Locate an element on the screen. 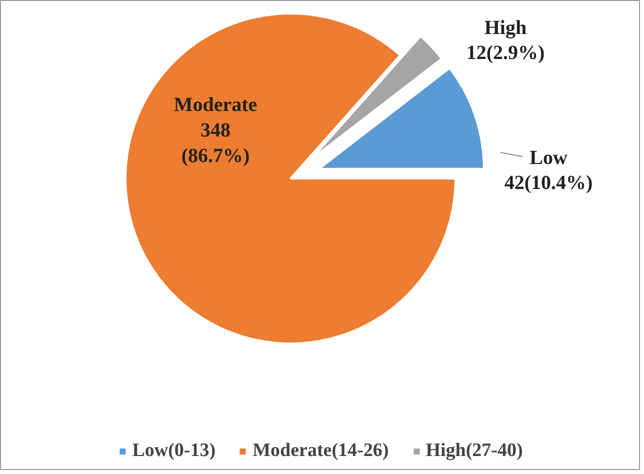  data-label: Moderate 348 (86.7%) is located at coordinates (216, 130).